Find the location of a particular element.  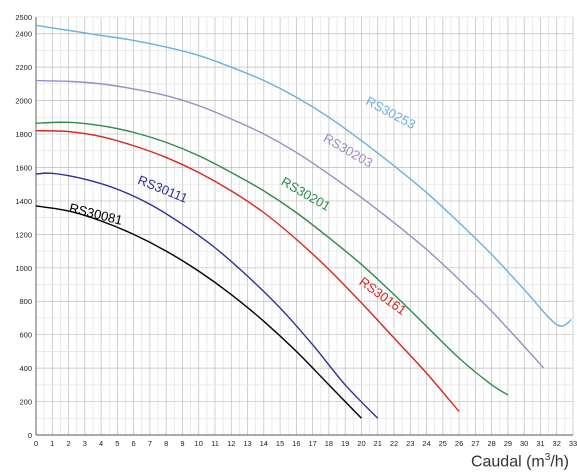

x-tick-label: 30 is located at coordinates (524, 443).